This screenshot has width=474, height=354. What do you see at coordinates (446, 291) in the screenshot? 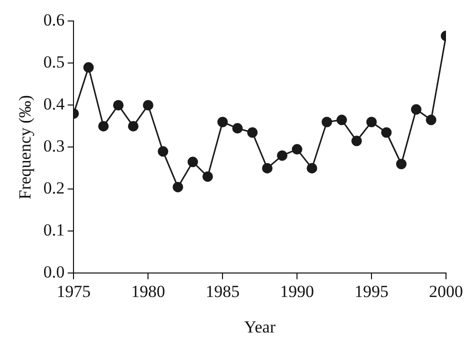
I see `x-tick-label: 2000` at bounding box center [446, 291].